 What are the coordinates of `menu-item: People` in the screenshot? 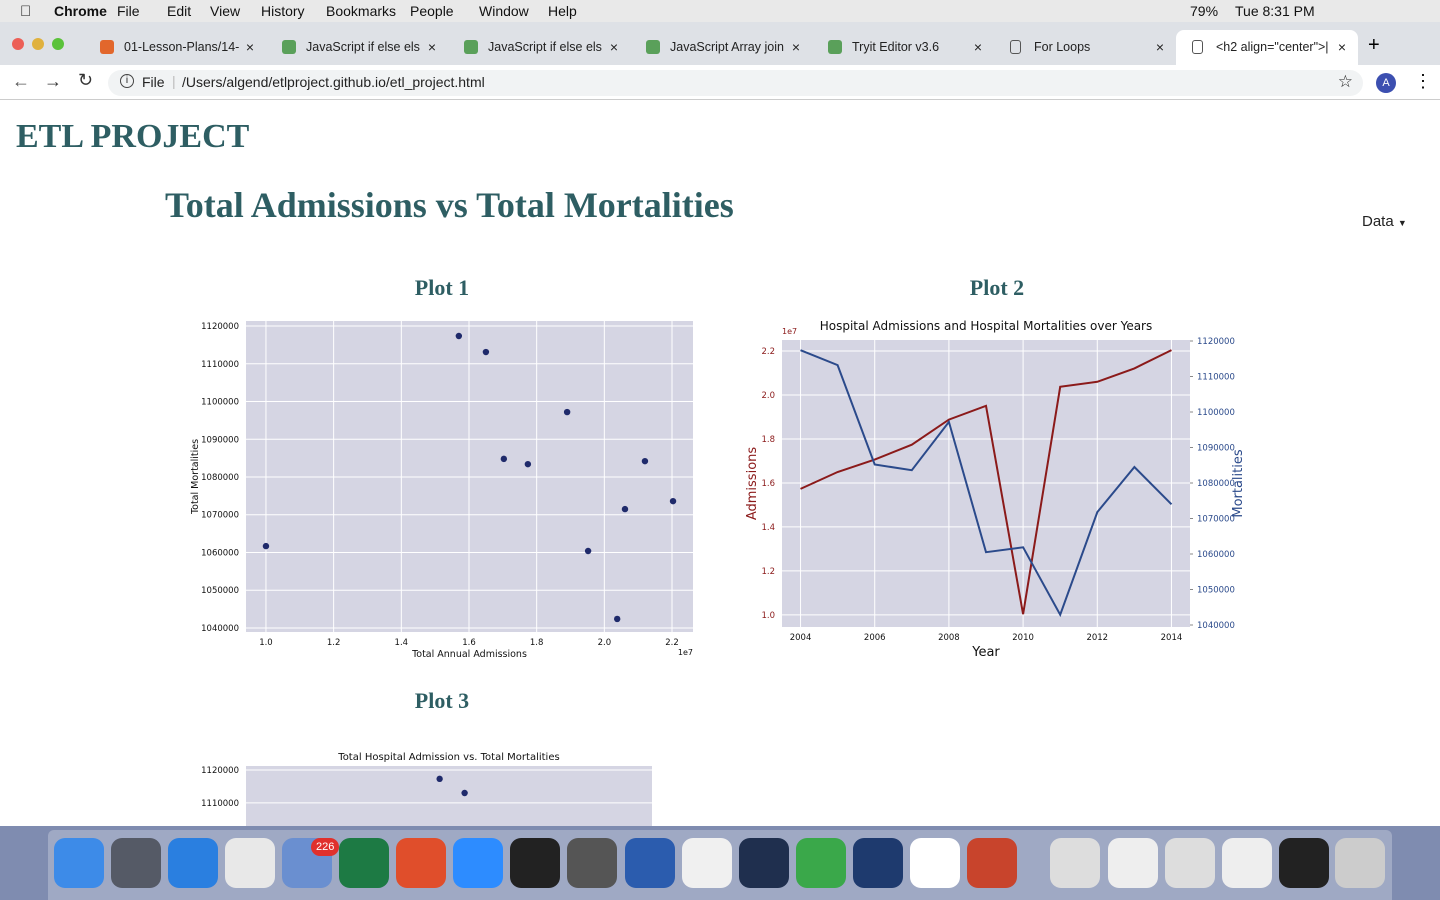 It's located at (432, 11).